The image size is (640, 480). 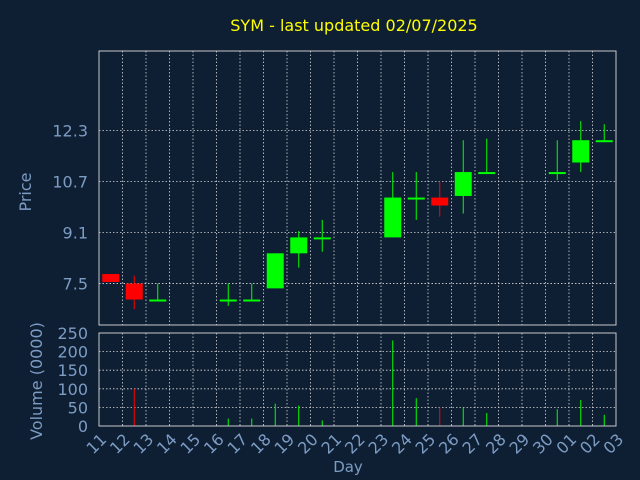 What do you see at coordinates (75, 284) in the screenshot?
I see `price-tick-label: 7.5` at bounding box center [75, 284].